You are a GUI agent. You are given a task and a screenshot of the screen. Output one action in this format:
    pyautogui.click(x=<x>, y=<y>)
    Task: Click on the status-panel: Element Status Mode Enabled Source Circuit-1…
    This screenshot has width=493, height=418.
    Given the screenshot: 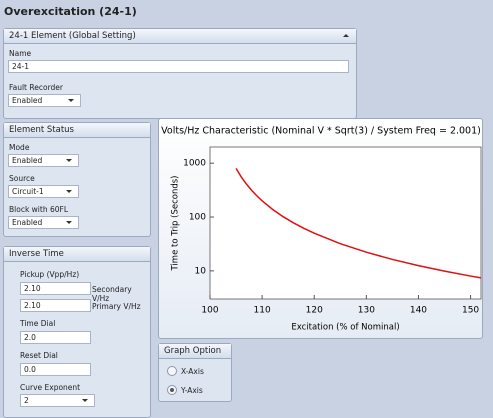 What is the action you would take?
    pyautogui.click(x=77, y=179)
    